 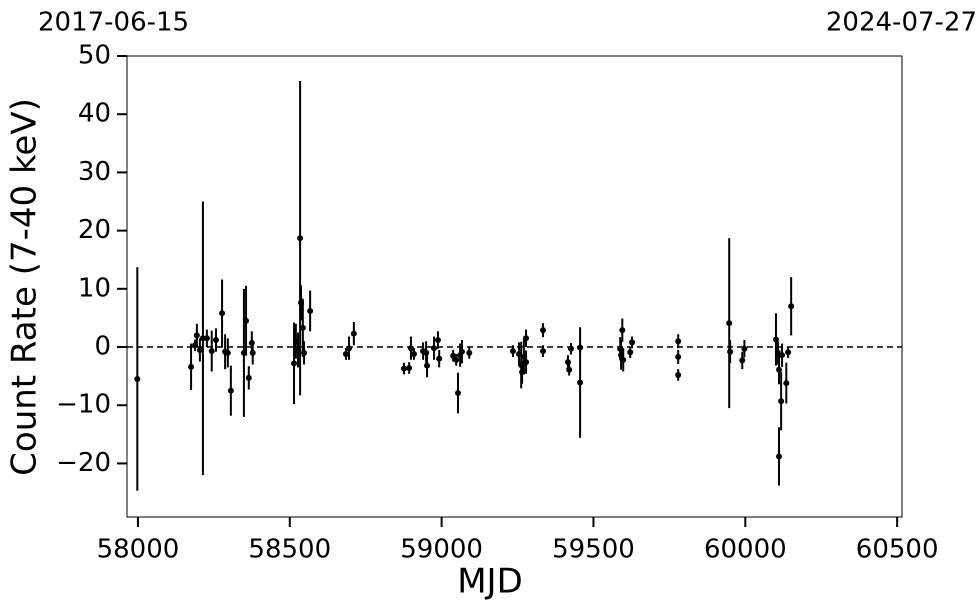 What do you see at coordinates (83, 405) in the screenshot?
I see `y-tick-label: −10` at bounding box center [83, 405].